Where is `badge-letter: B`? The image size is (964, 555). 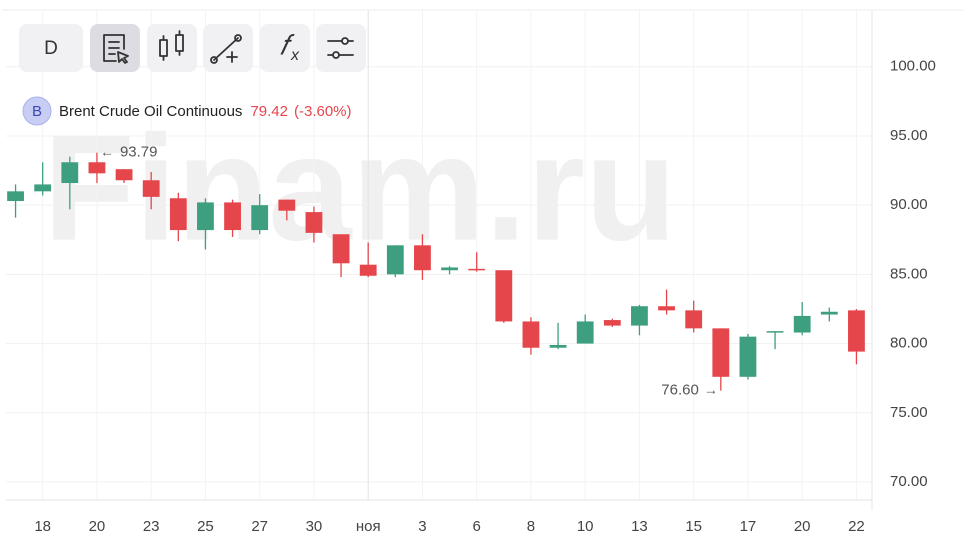
badge-letter: B is located at coordinates (37, 111).